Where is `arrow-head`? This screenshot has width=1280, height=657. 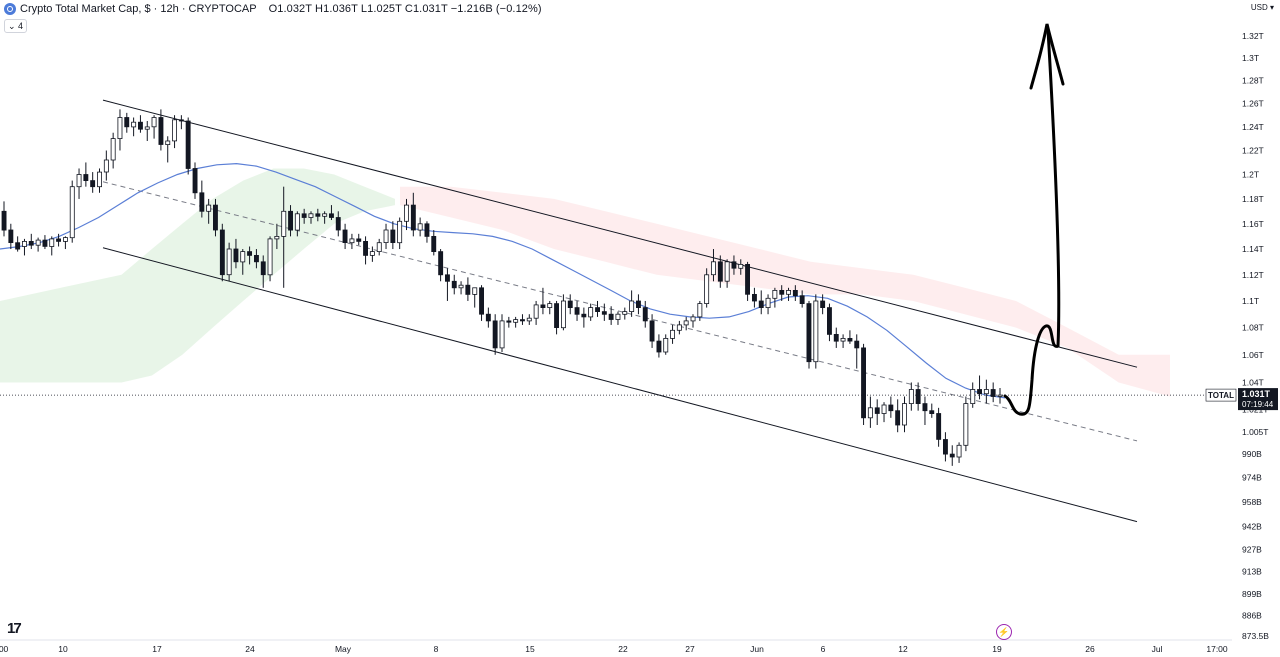
arrow-head is located at coordinates (1047, 56).